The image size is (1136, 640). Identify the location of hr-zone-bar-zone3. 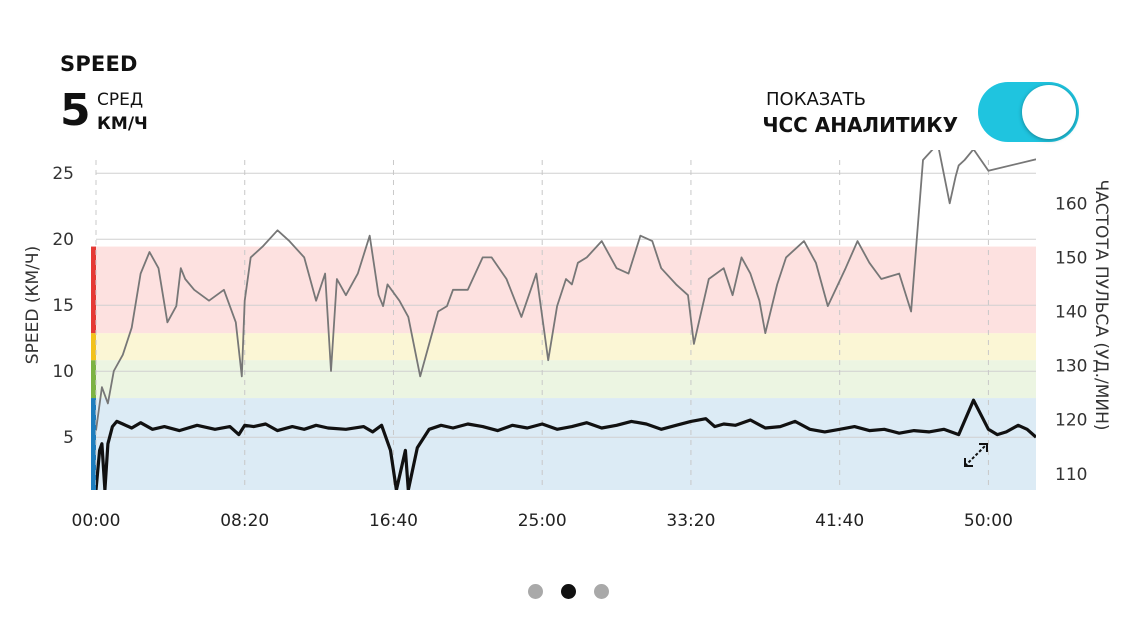
(93, 347).